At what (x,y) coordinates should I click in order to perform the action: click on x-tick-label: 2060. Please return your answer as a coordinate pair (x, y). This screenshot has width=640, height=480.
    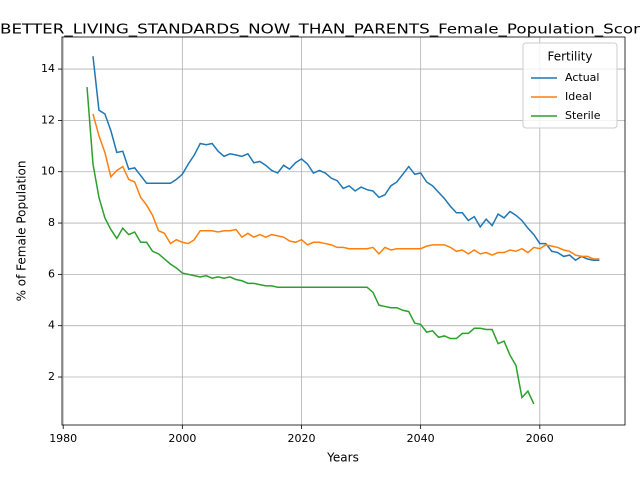
    Looking at the image, I should click on (540, 438).